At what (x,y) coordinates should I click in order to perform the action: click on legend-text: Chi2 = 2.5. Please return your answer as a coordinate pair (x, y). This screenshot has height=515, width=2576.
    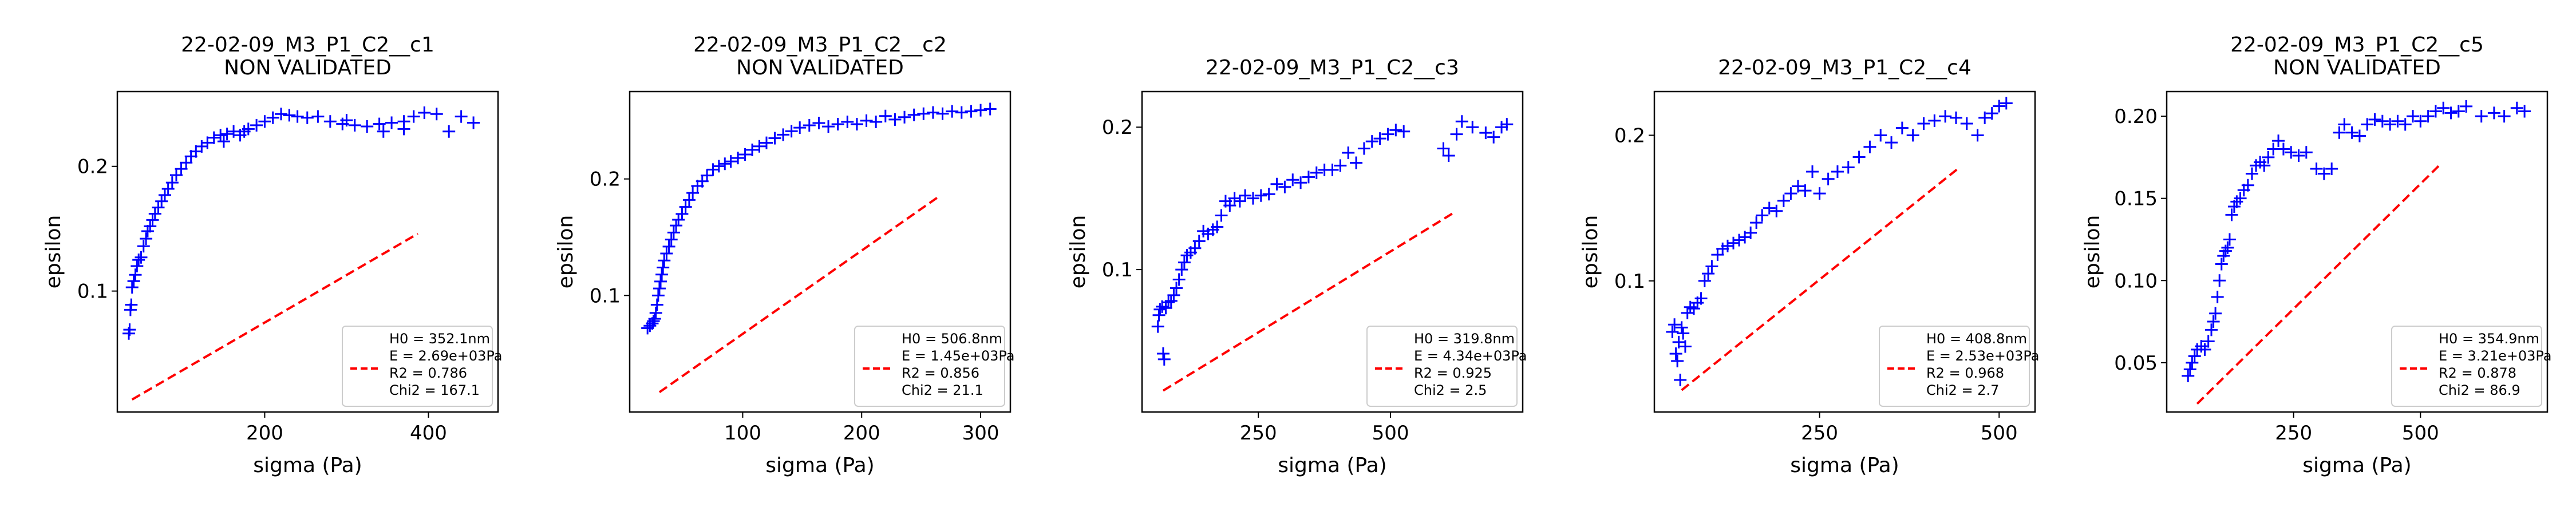
    Looking at the image, I should click on (1450, 390).